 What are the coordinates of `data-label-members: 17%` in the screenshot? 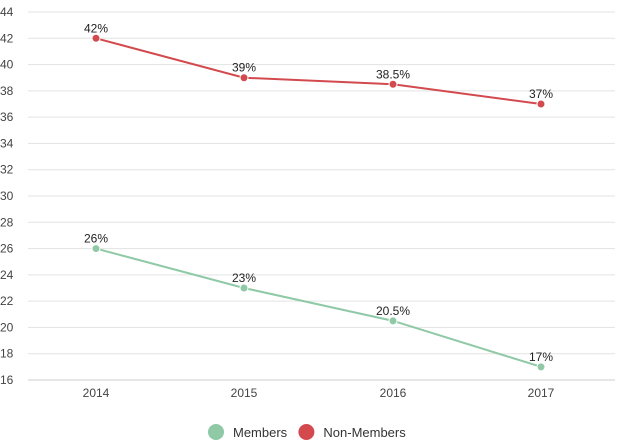 It's located at (541, 357).